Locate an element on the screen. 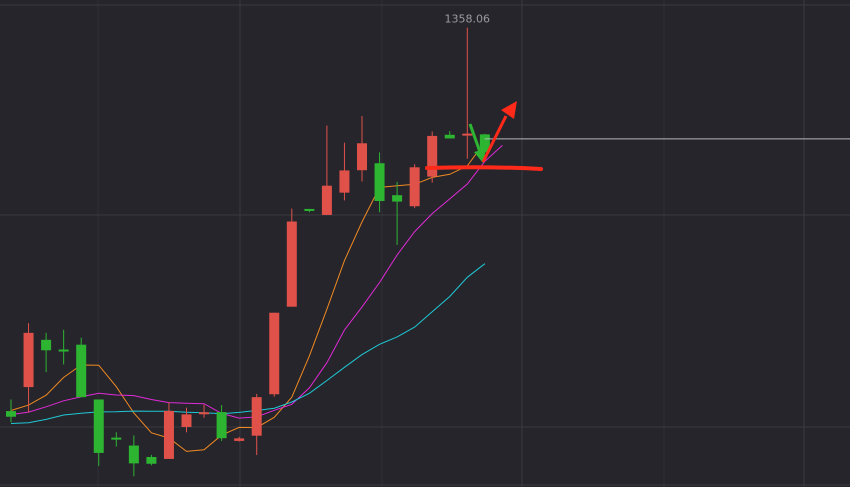 This screenshot has height=487, width=850. annotations is located at coordinates (484, 136).